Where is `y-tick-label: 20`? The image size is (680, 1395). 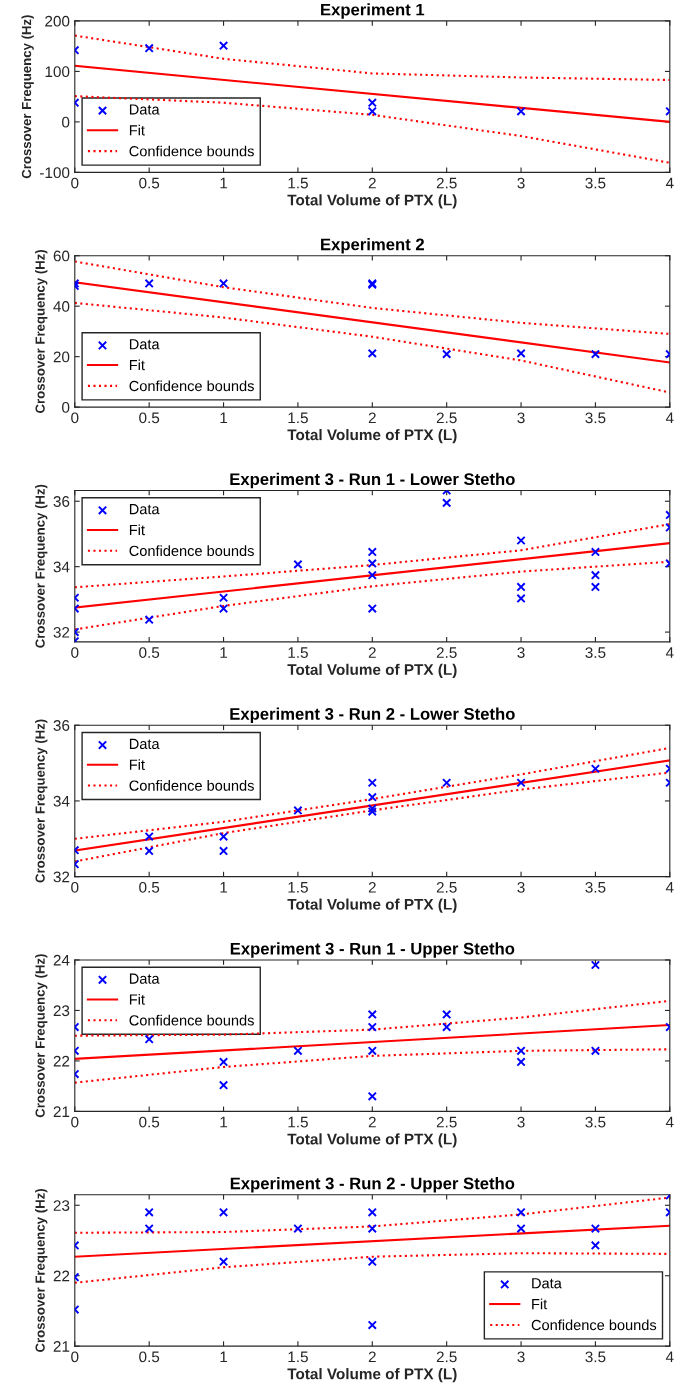
y-tick-label: 20 is located at coordinates (61, 357).